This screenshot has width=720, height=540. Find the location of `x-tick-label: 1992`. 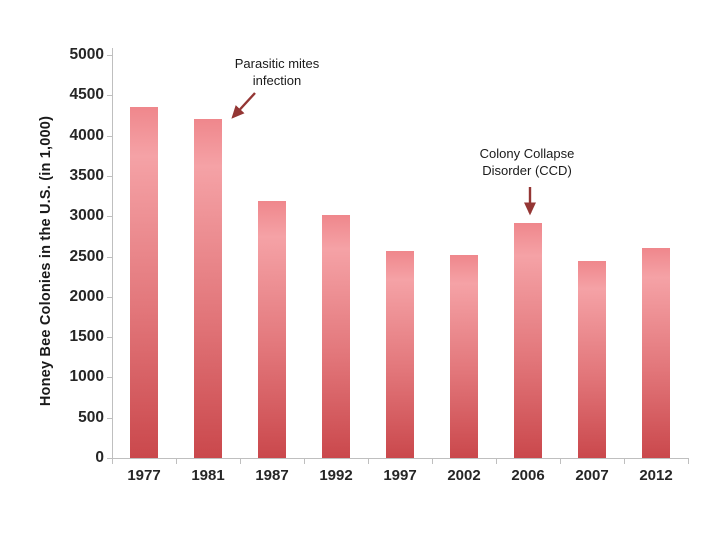

x-tick-label: 1992 is located at coordinates (336, 475).